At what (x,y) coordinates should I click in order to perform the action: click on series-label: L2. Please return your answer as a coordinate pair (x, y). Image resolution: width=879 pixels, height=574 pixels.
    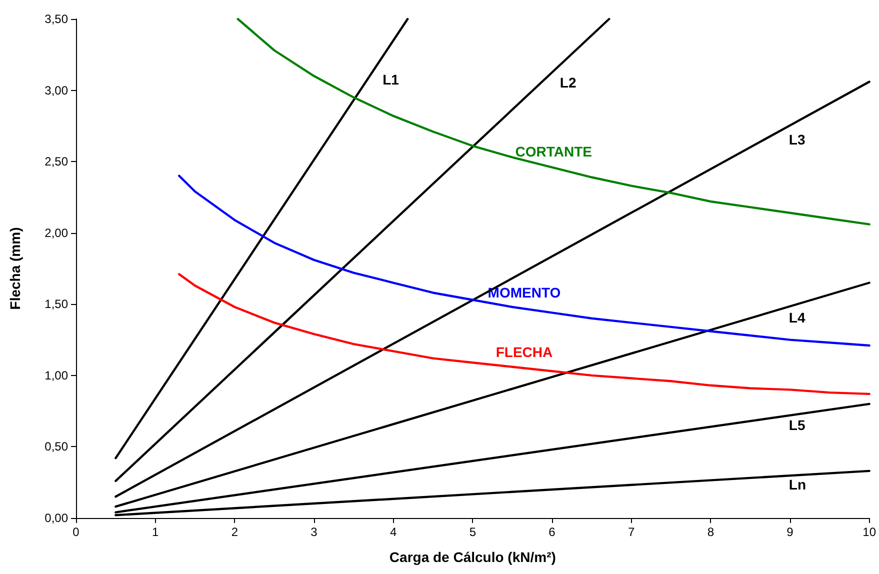
    Looking at the image, I should click on (568, 82).